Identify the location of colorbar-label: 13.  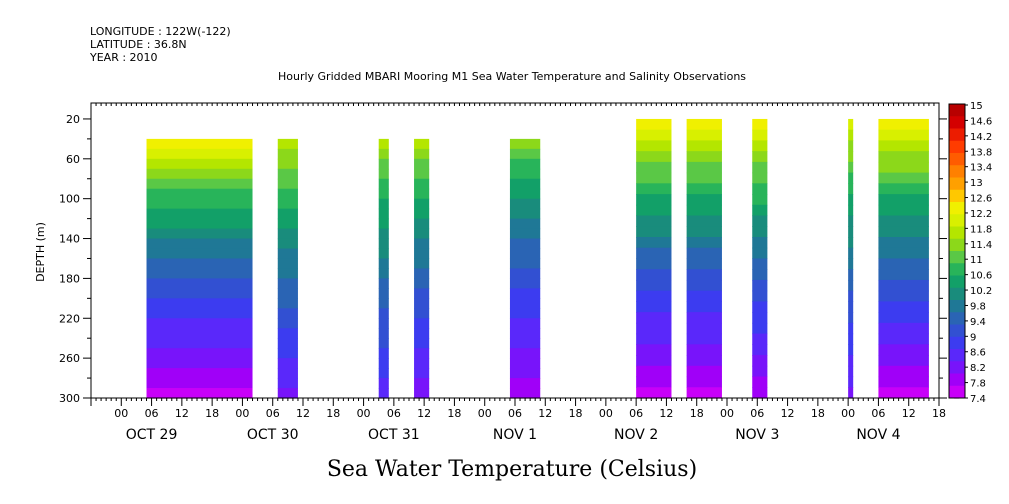
(976, 183).